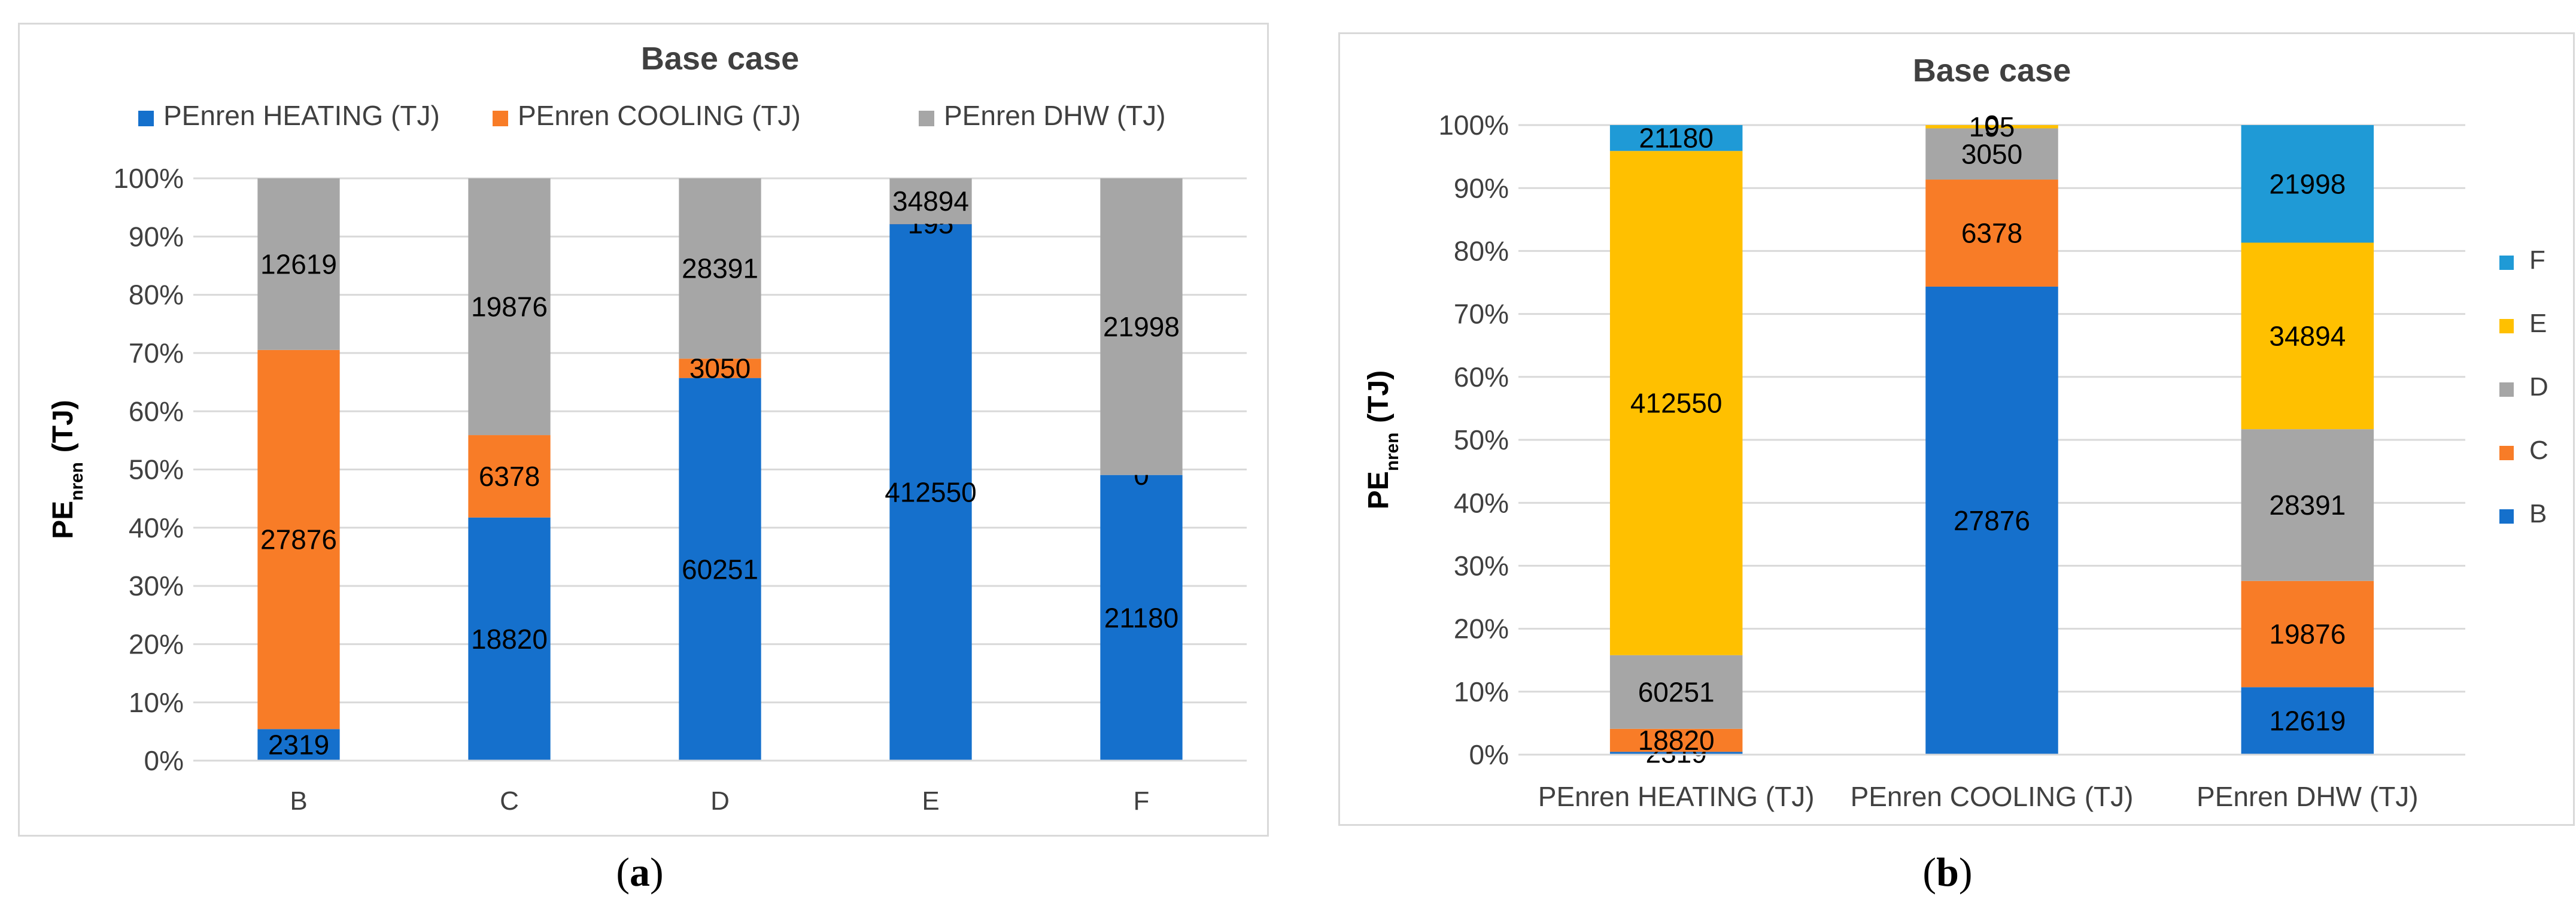 This screenshot has height=924, width=2576. What do you see at coordinates (2538, 387) in the screenshot?
I see `legend-label: D` at bounding box center [2538, 387].